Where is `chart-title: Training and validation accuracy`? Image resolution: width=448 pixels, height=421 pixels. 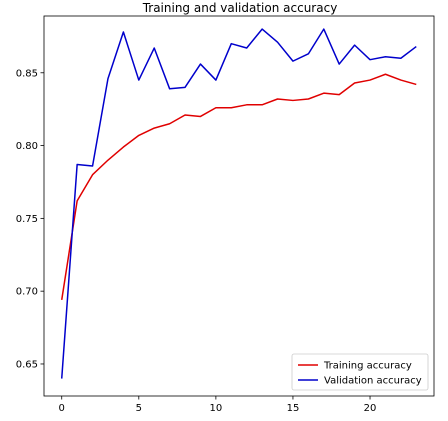 chart-title: Training and validation accuracy is located at coordinates (240, 8).